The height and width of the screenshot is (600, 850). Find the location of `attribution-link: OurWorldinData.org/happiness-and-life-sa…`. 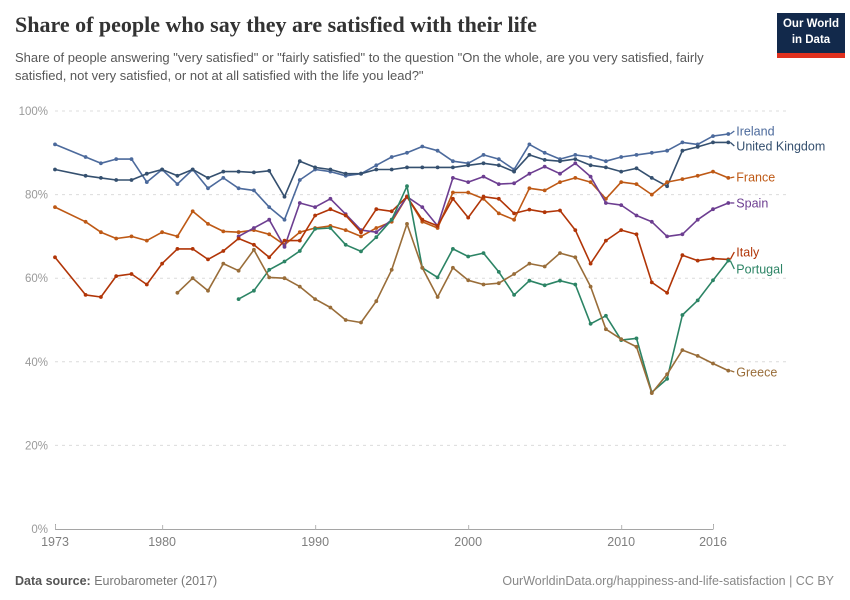

attribution-link: OurWorldinData.org/happiness-and-life-sa… is located at coordinates (668, 581).